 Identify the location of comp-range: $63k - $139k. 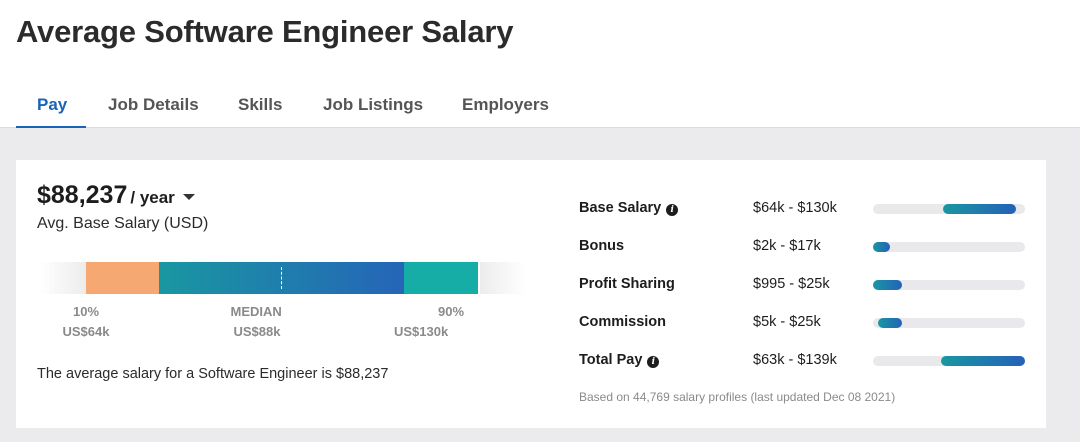
(795, 360).